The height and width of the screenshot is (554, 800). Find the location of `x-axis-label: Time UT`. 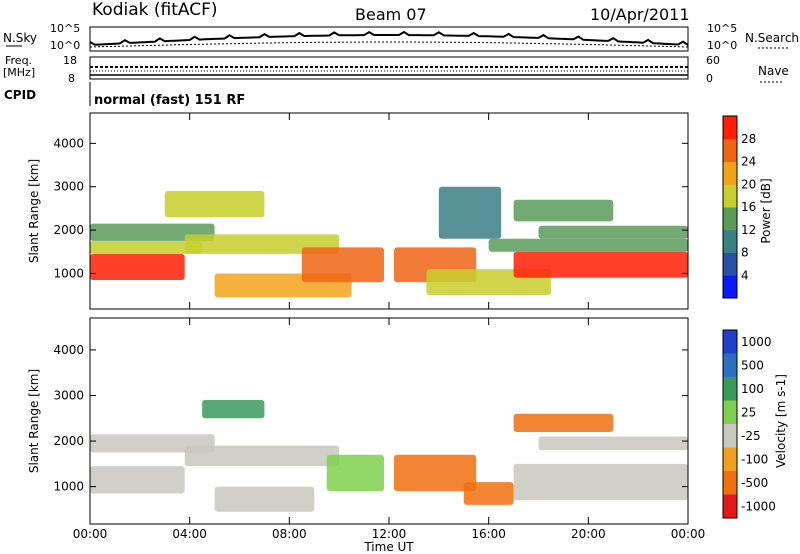

x-axis-label: Time UT is located at coordinates (388, 547).